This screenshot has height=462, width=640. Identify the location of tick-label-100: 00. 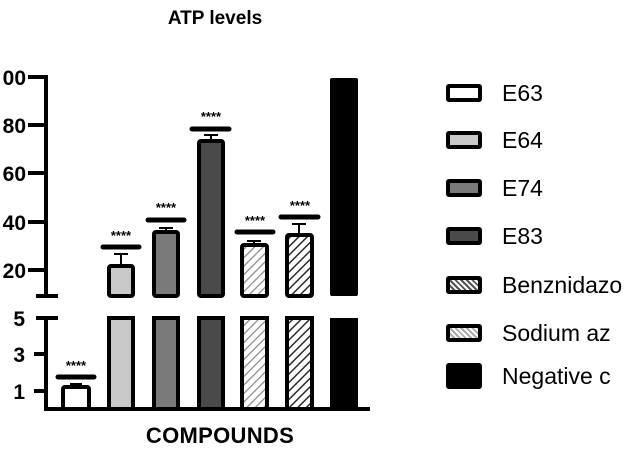
(14, 78).